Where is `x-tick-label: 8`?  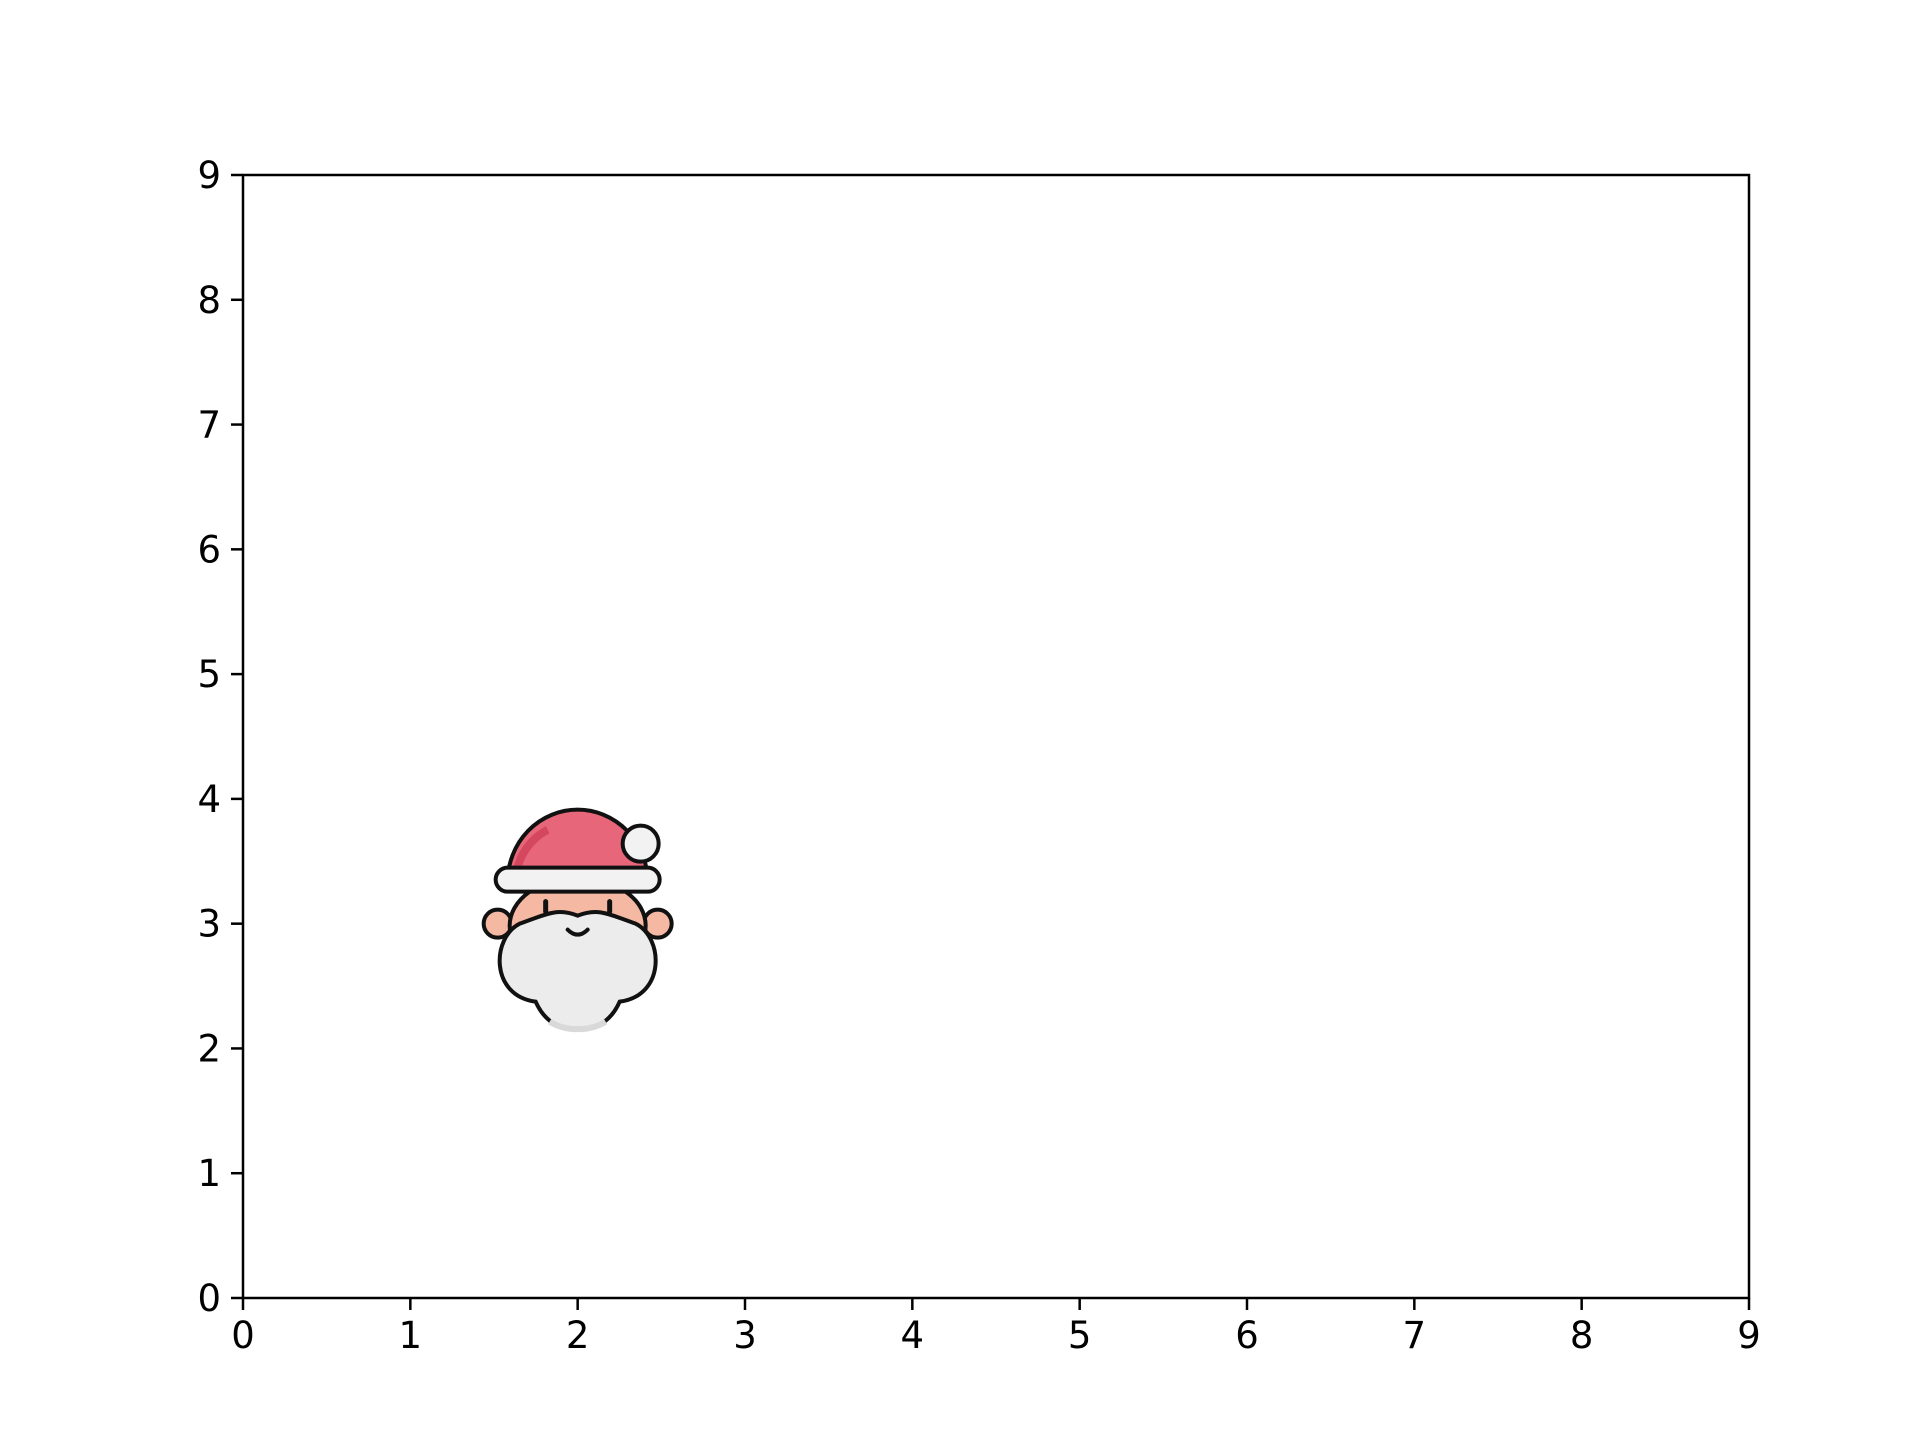 x-tick-label: 8 is located at coordinates (1582, 1335).